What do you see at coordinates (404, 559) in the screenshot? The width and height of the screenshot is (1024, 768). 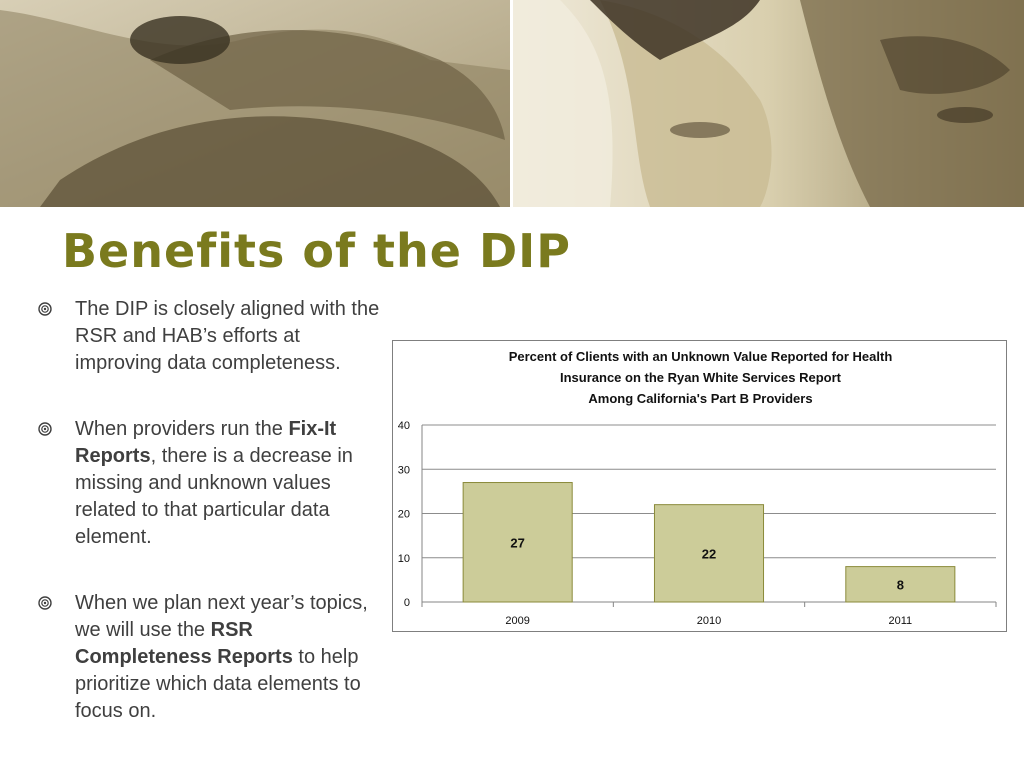 I see `y-tick-label: 10` at bounding box center [404, 559].